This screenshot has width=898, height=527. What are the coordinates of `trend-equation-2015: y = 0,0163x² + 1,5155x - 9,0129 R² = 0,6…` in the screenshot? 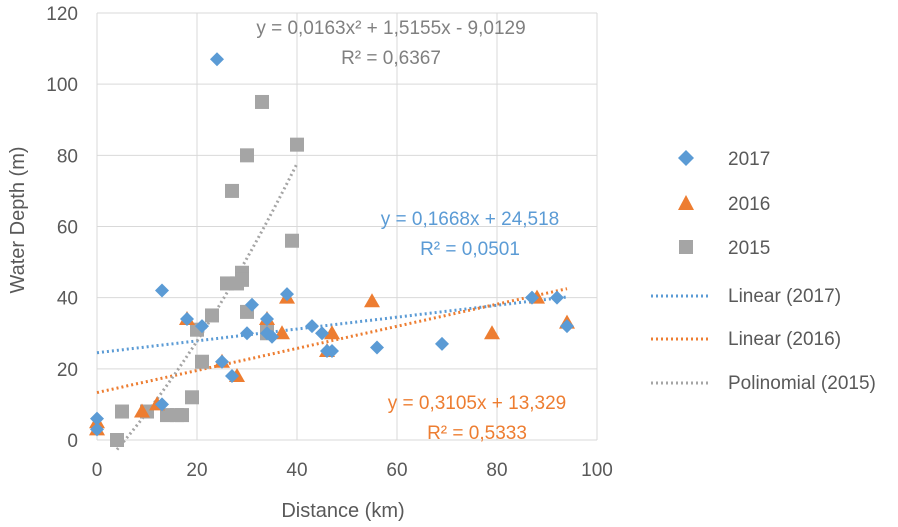 It's located at (390, 43).